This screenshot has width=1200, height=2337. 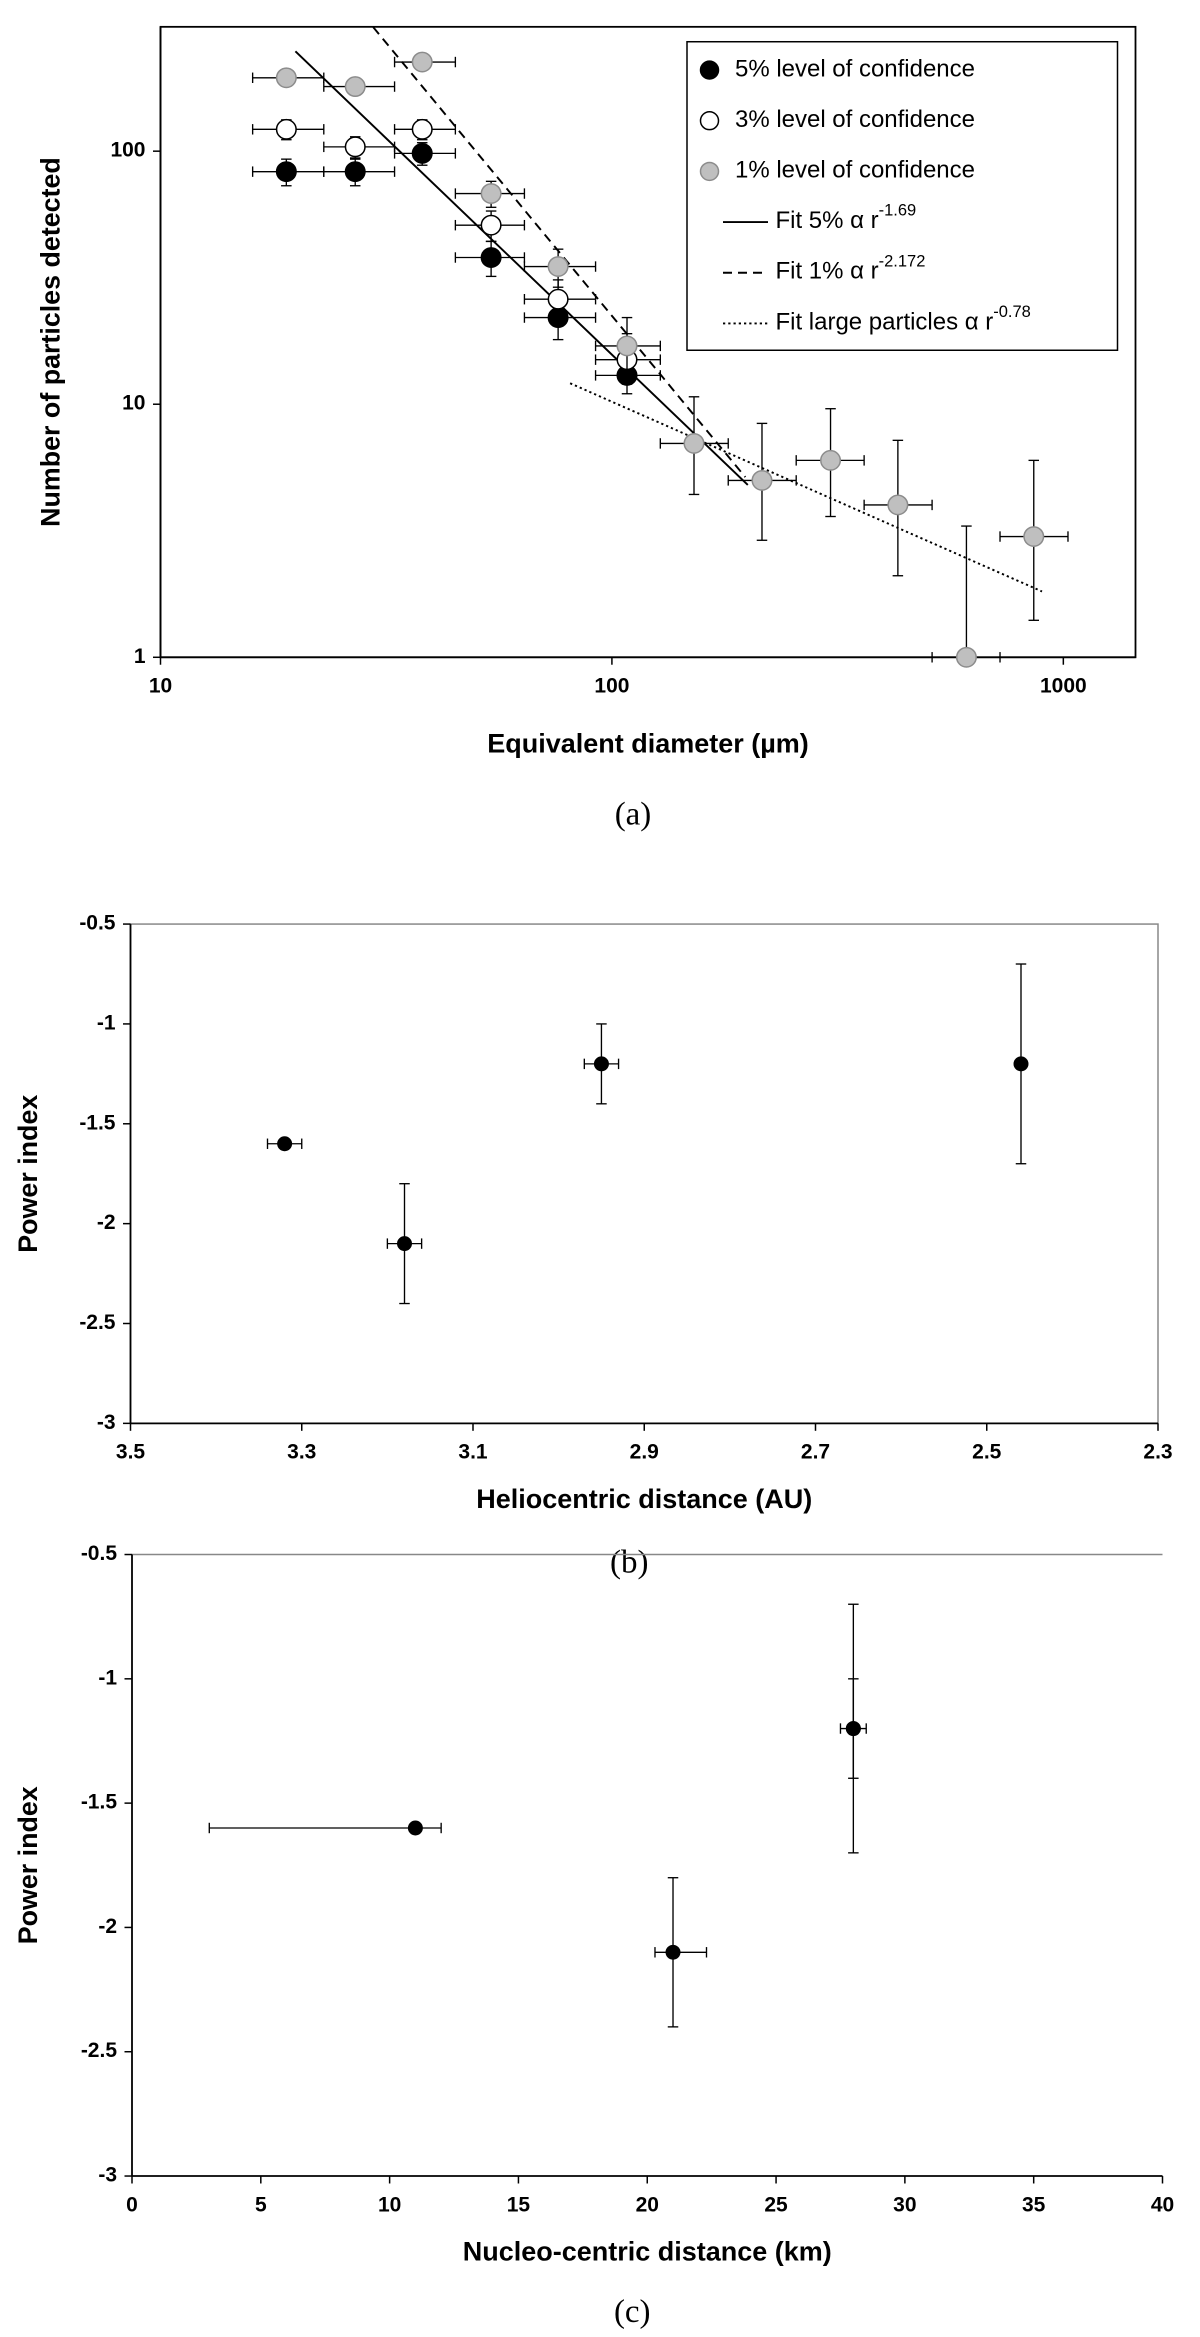 What do you see at coordinates (632, 2312) in the screenshot?
I see `caption: (c)` at bounding box center [632, 2312].